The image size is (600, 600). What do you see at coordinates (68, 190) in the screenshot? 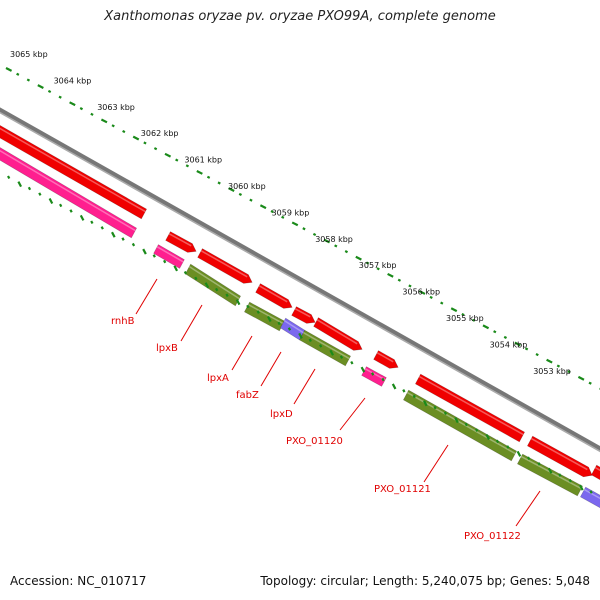
I see `gene-bar-shine` at bounding box center [68, 190].